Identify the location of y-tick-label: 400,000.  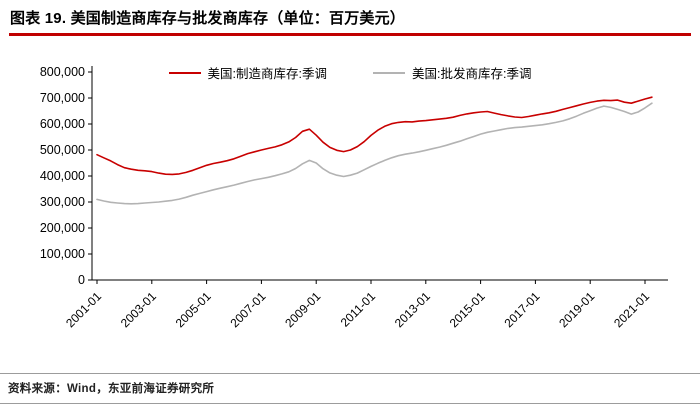
(62, 176).